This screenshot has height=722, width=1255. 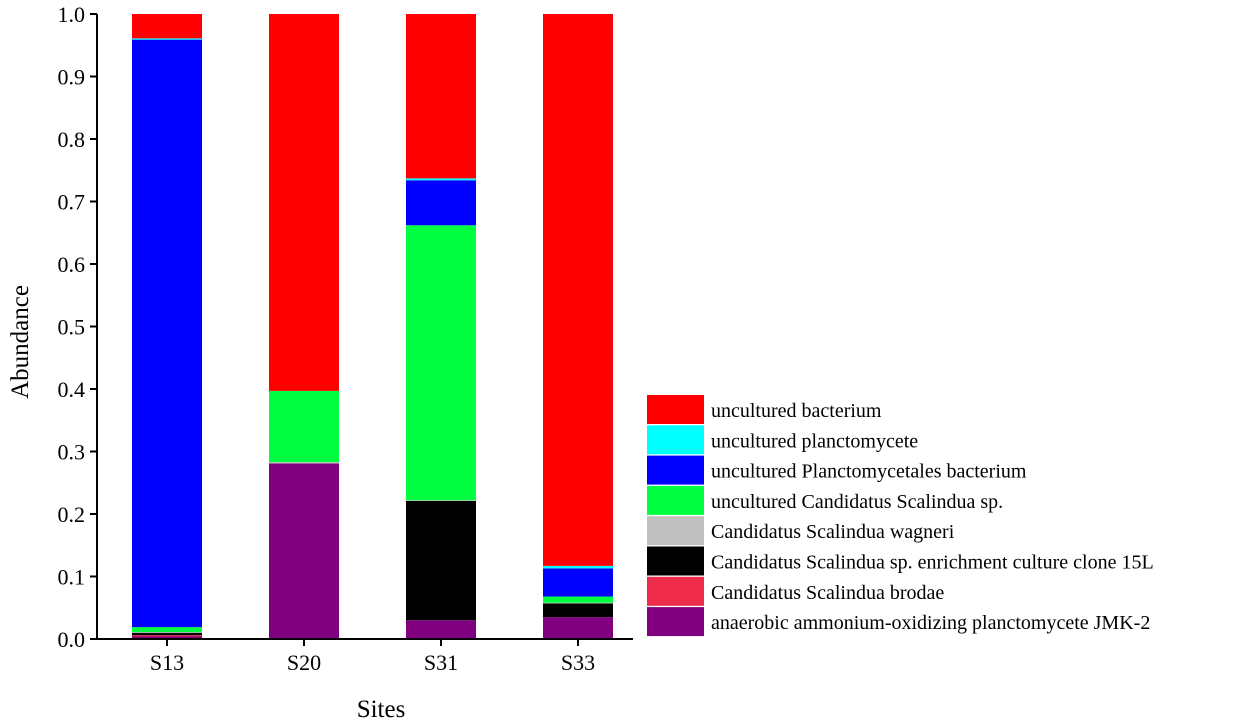 What do you see at coordinates (72, 14) in the screenshot?
I see `y-tick-label: 1.0` at bounding box center [72, 14].